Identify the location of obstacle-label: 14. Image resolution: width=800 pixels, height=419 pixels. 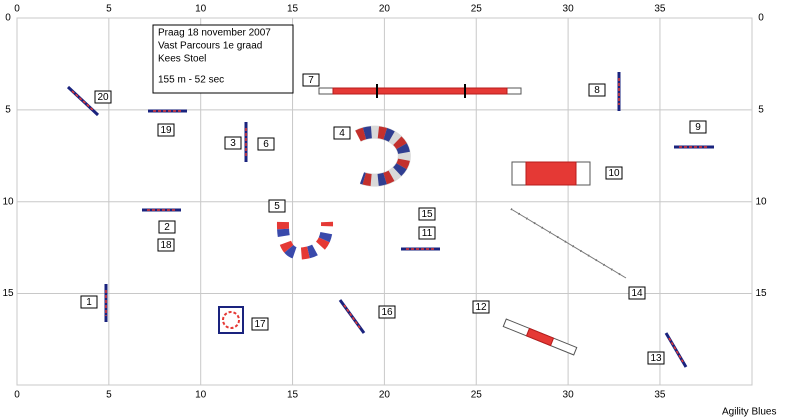
(637, 293).